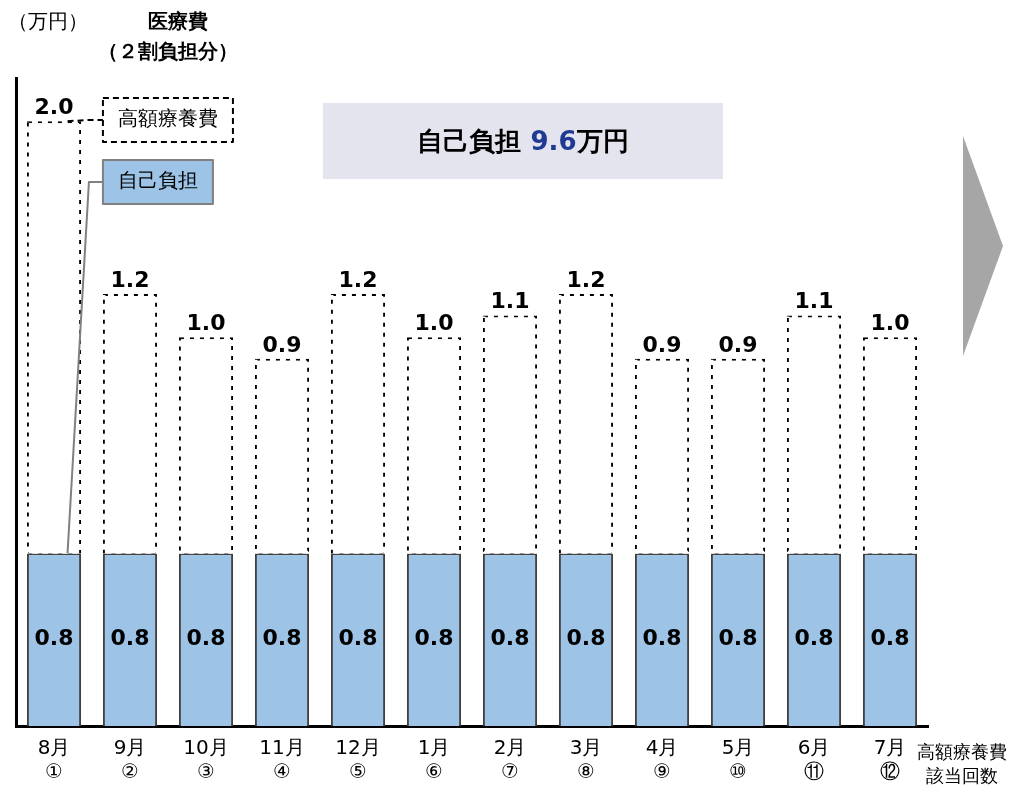 This screenshot has height=797, width=1017. What do you see at coordinates (358, 759) in the screenshot?
I see `x-tick-label: 12月 ⑤` at bounding box center [358, 759].